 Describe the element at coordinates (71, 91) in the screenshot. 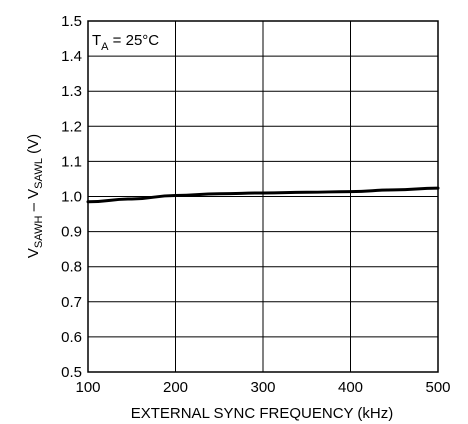

I see `y-tick-label-8: 1.3` at that location.